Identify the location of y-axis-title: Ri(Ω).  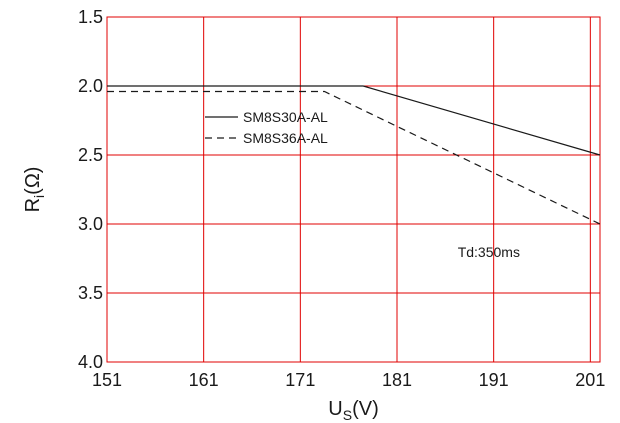
(34, 190).